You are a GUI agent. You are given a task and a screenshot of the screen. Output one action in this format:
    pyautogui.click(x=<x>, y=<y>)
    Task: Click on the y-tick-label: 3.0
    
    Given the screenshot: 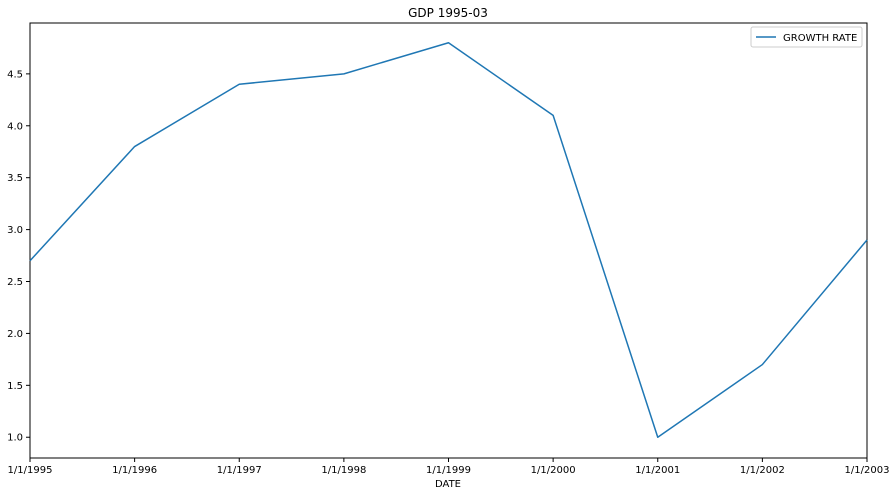 What is the action you would take?
    pyautogui.click(x=15, y=230)
    